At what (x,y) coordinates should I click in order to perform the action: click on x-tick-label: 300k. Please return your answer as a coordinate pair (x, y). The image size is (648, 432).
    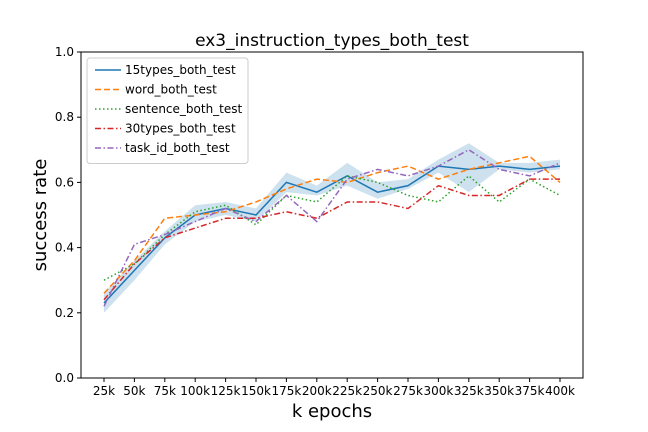
    Looking at the image, I should click on (438, 391).